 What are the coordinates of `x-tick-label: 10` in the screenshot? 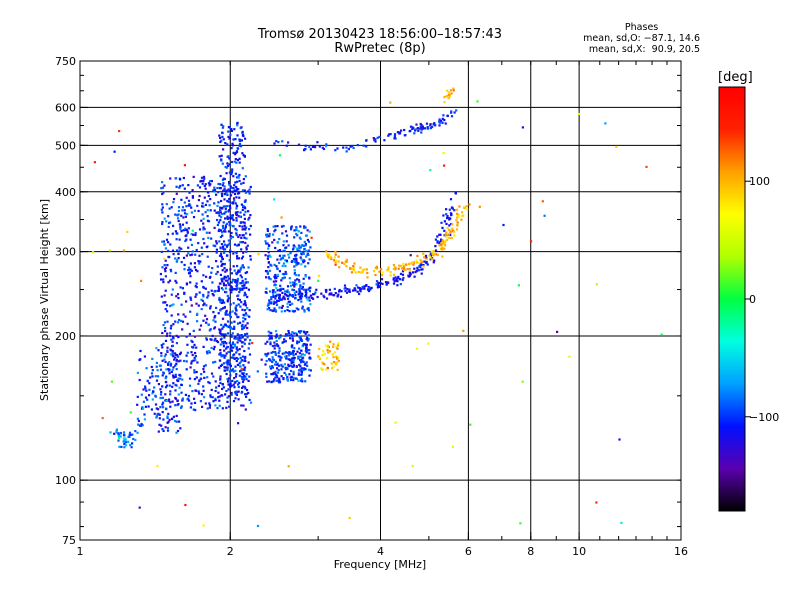 It's located at (579, 551).